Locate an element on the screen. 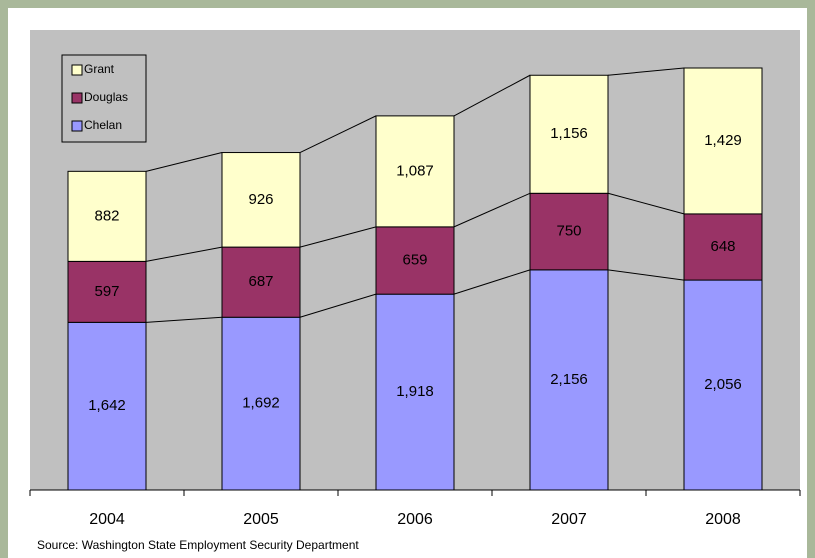  data-label: 687 is located at coordinates (260, 281).